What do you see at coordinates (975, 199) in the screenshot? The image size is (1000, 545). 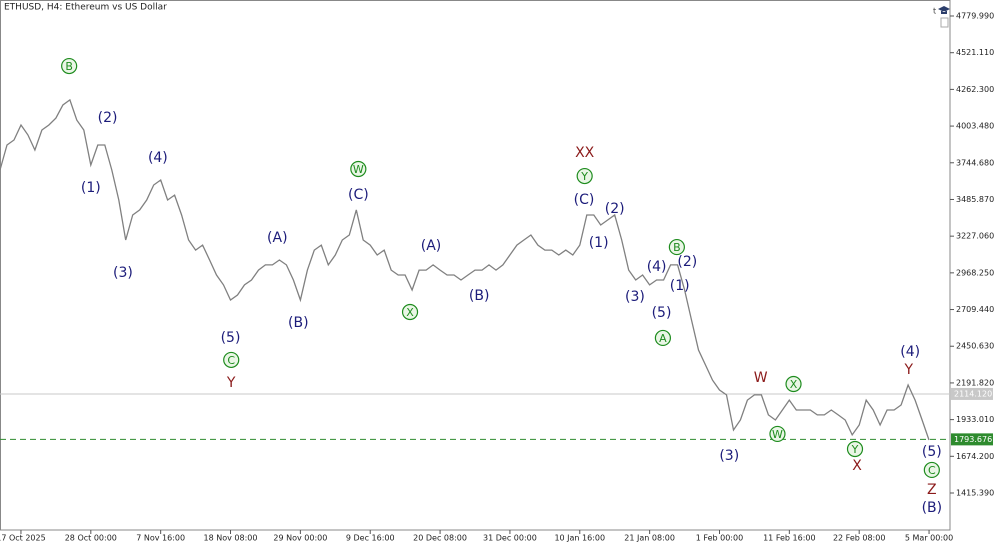 I see `y-tick-label: 3485.870` at bounding box center [975, 199].